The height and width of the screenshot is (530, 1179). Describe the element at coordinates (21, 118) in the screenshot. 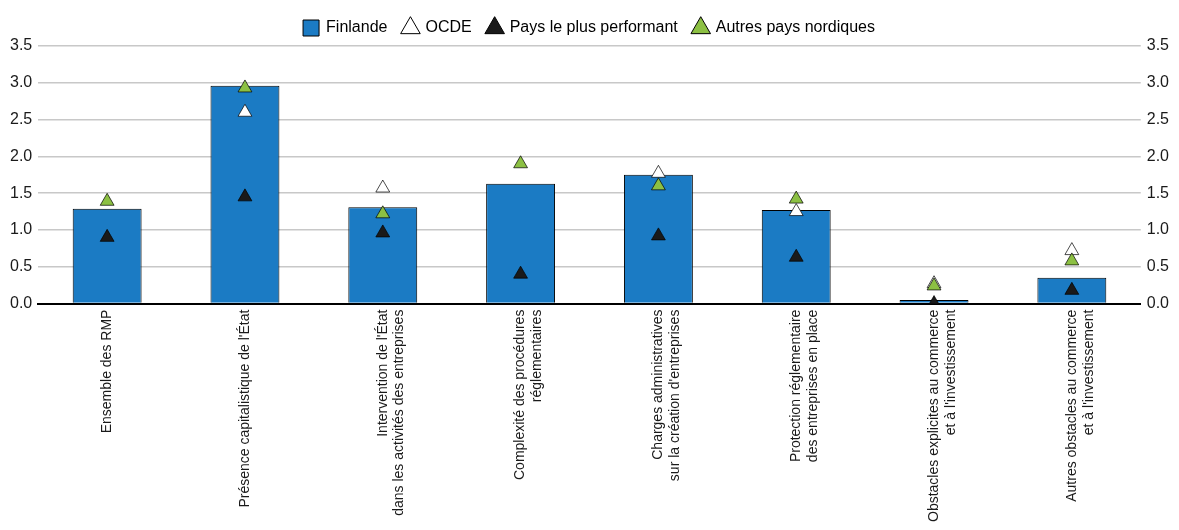

I see `y-tick-label: 2.5` at that location.